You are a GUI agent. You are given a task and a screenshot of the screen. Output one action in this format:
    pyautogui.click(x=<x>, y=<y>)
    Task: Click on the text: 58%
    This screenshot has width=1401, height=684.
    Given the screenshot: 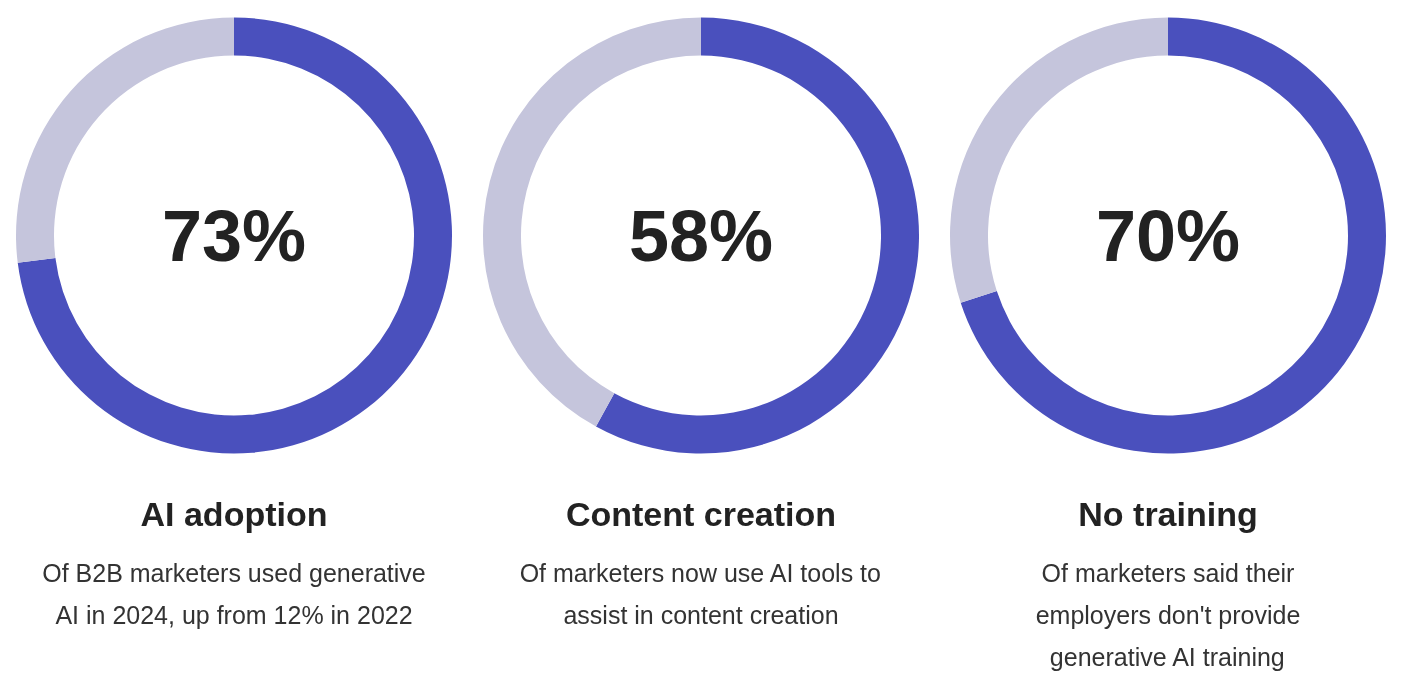 What is the action you would take?
    pyautogui.click(x=701, y=235)
    